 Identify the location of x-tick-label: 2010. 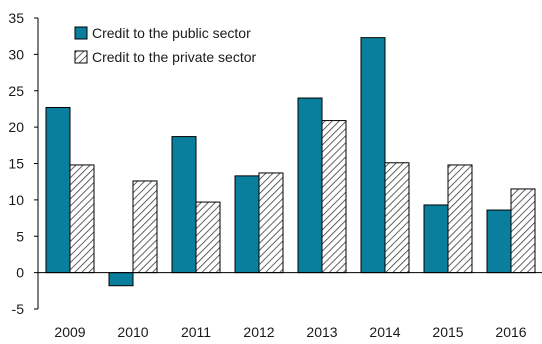
(132, 331).